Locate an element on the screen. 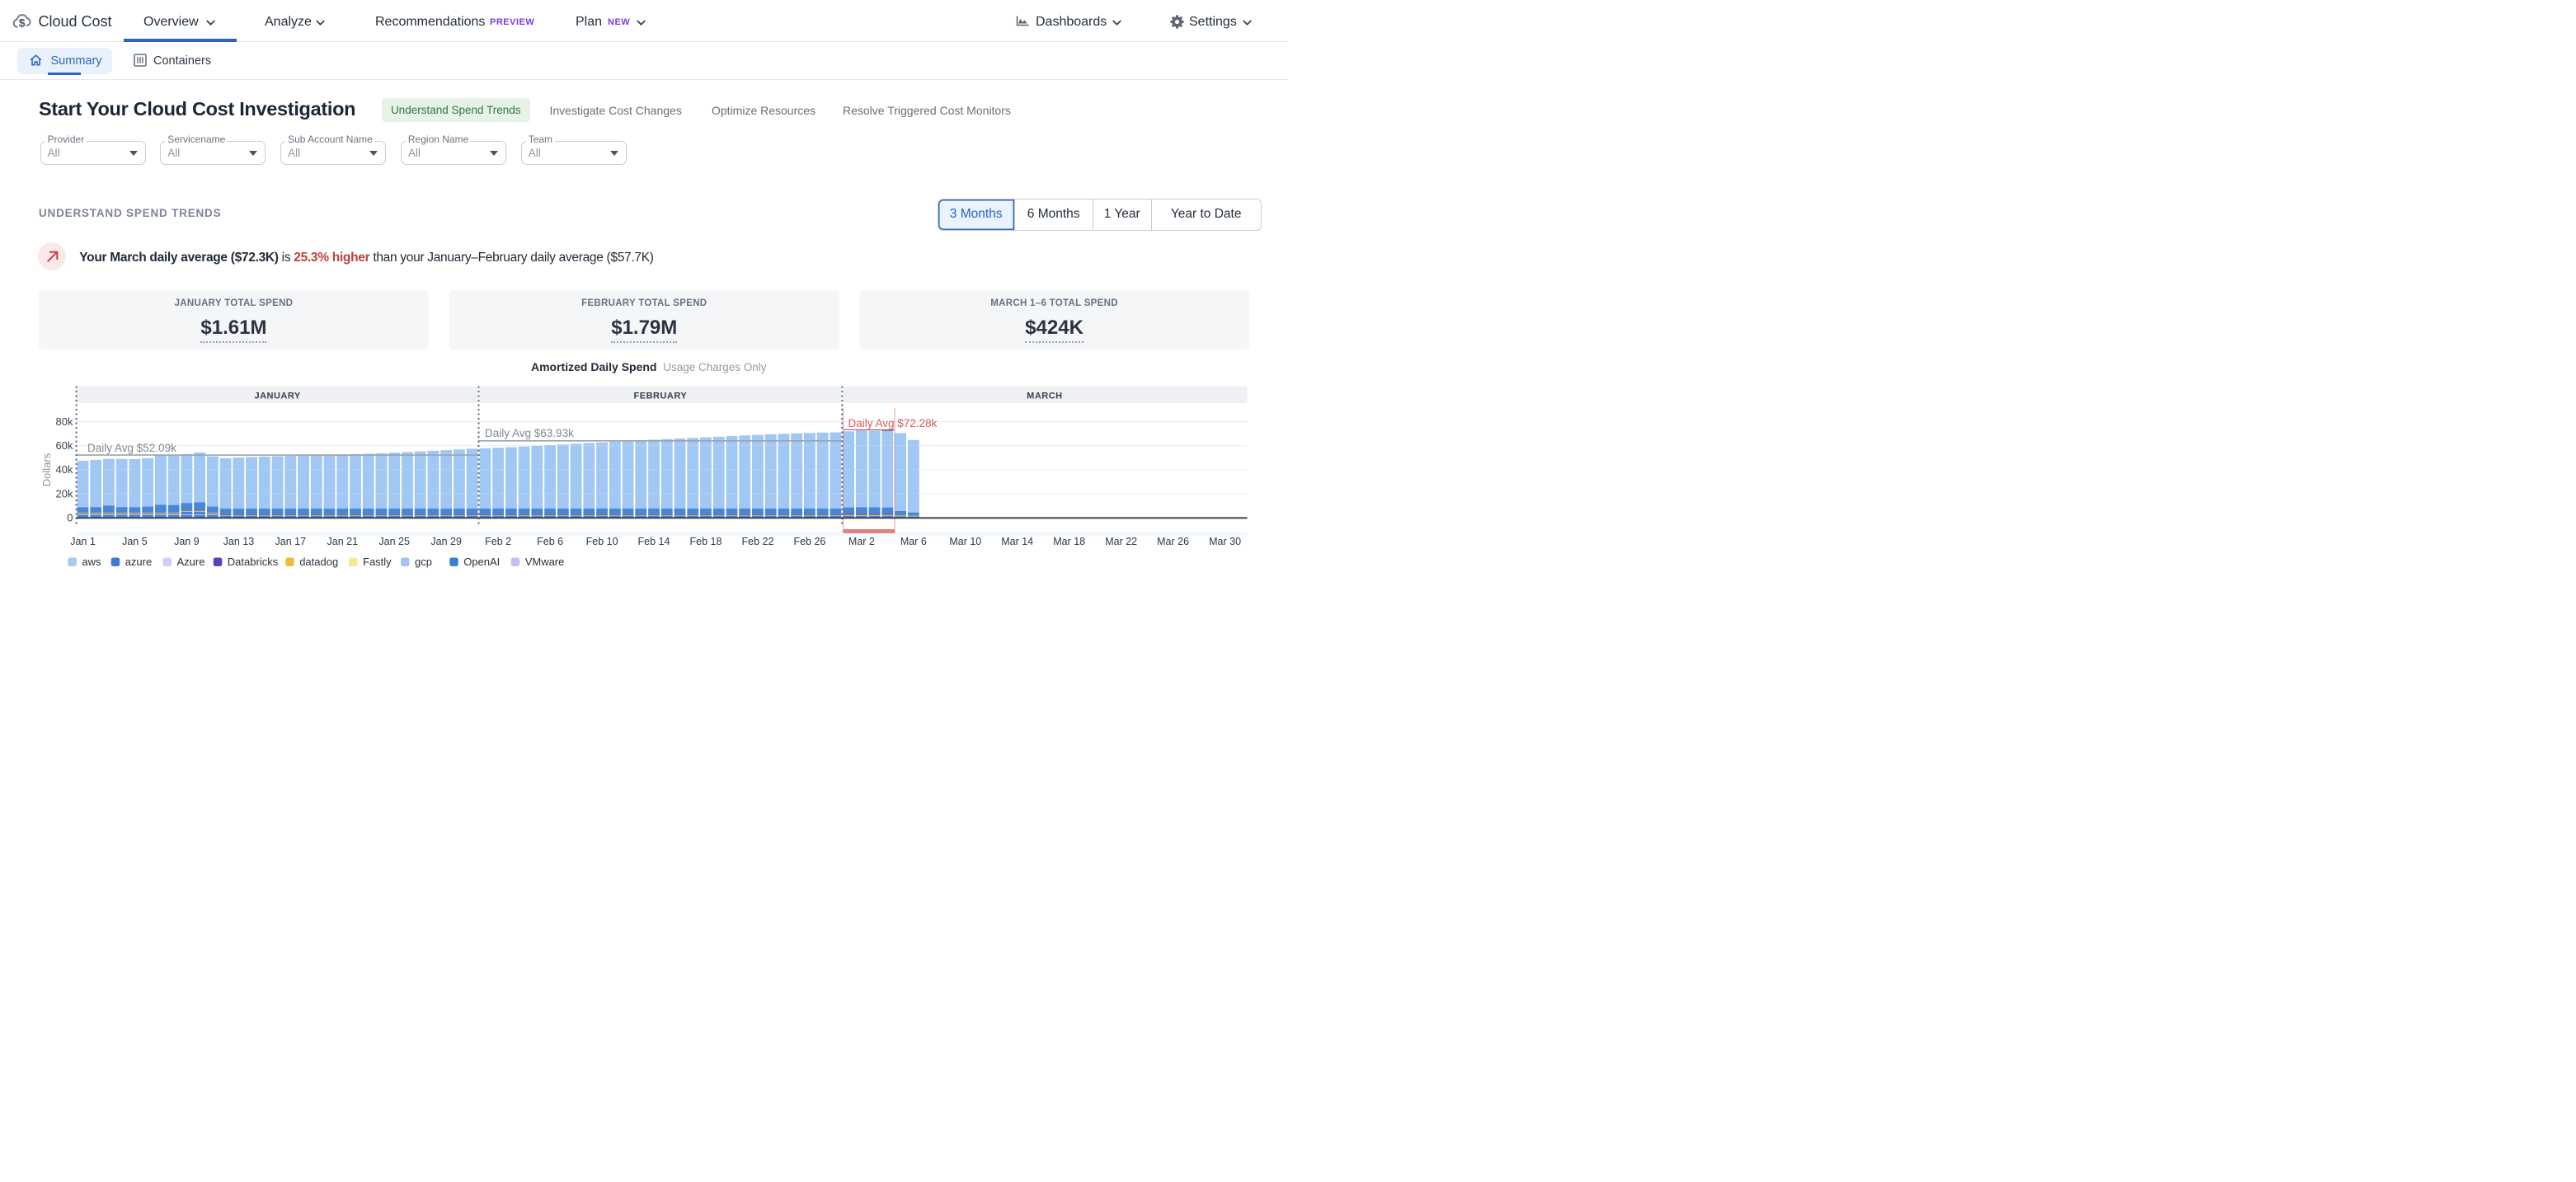 The image size is (2576, 1182). svg-text: 80k is located at coordinates (64, 421).